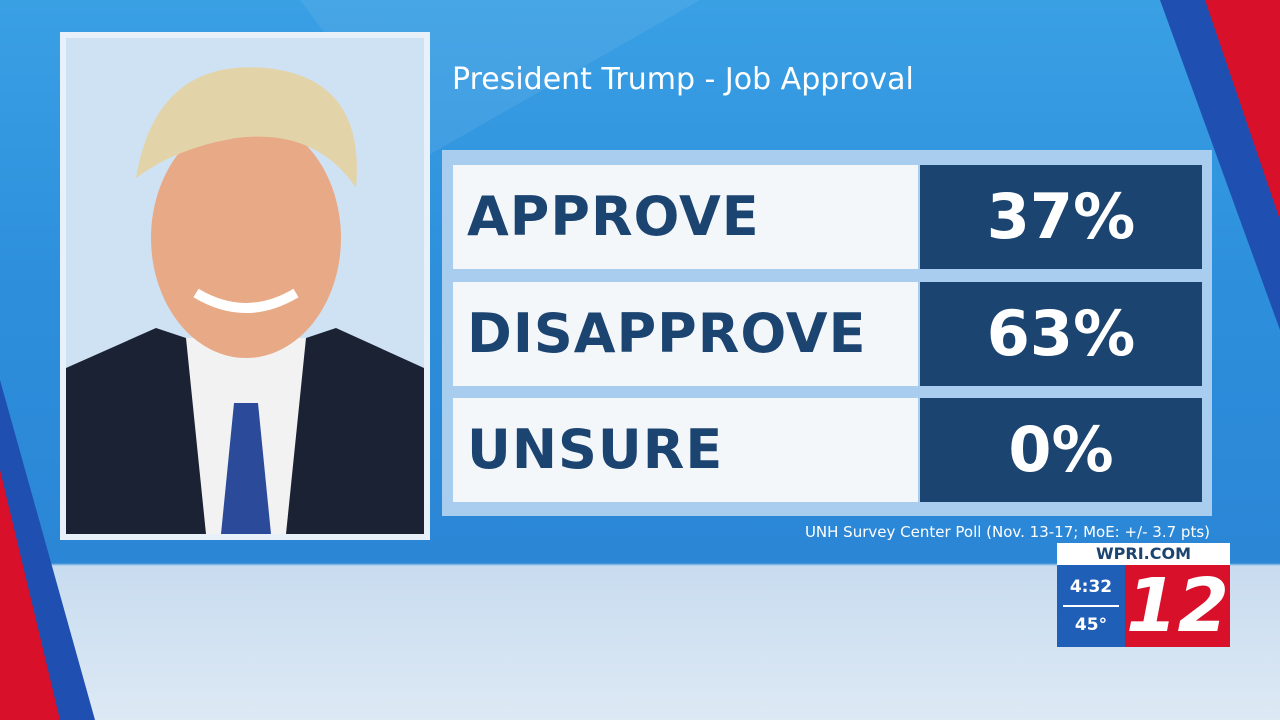 The image size is (1280, 720). Describe the element at coordinates (1061, 450) in the screenshot. I see `response-percent: 0%` at that location.